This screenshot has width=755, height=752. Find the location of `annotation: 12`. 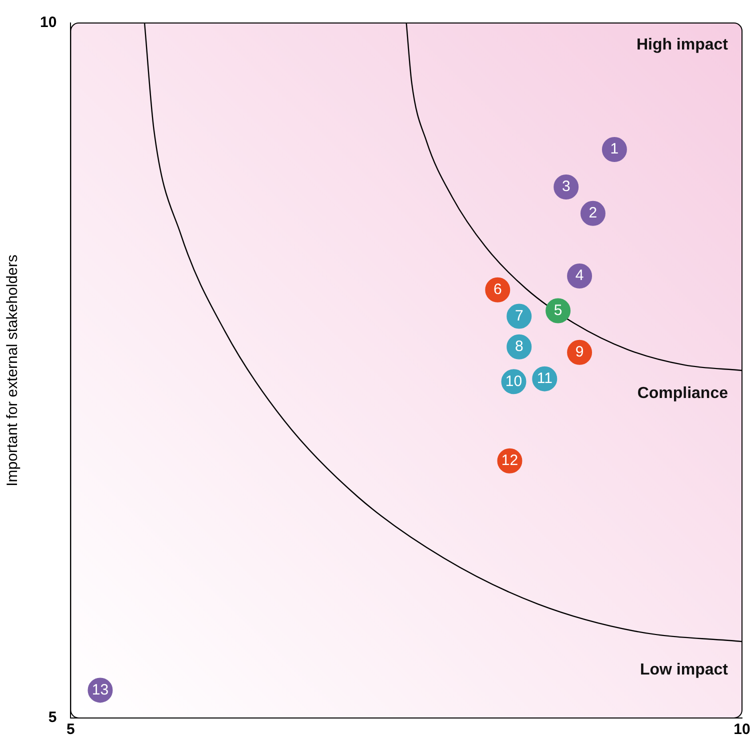

annotation: 12 is located at coordinates (509, 460).